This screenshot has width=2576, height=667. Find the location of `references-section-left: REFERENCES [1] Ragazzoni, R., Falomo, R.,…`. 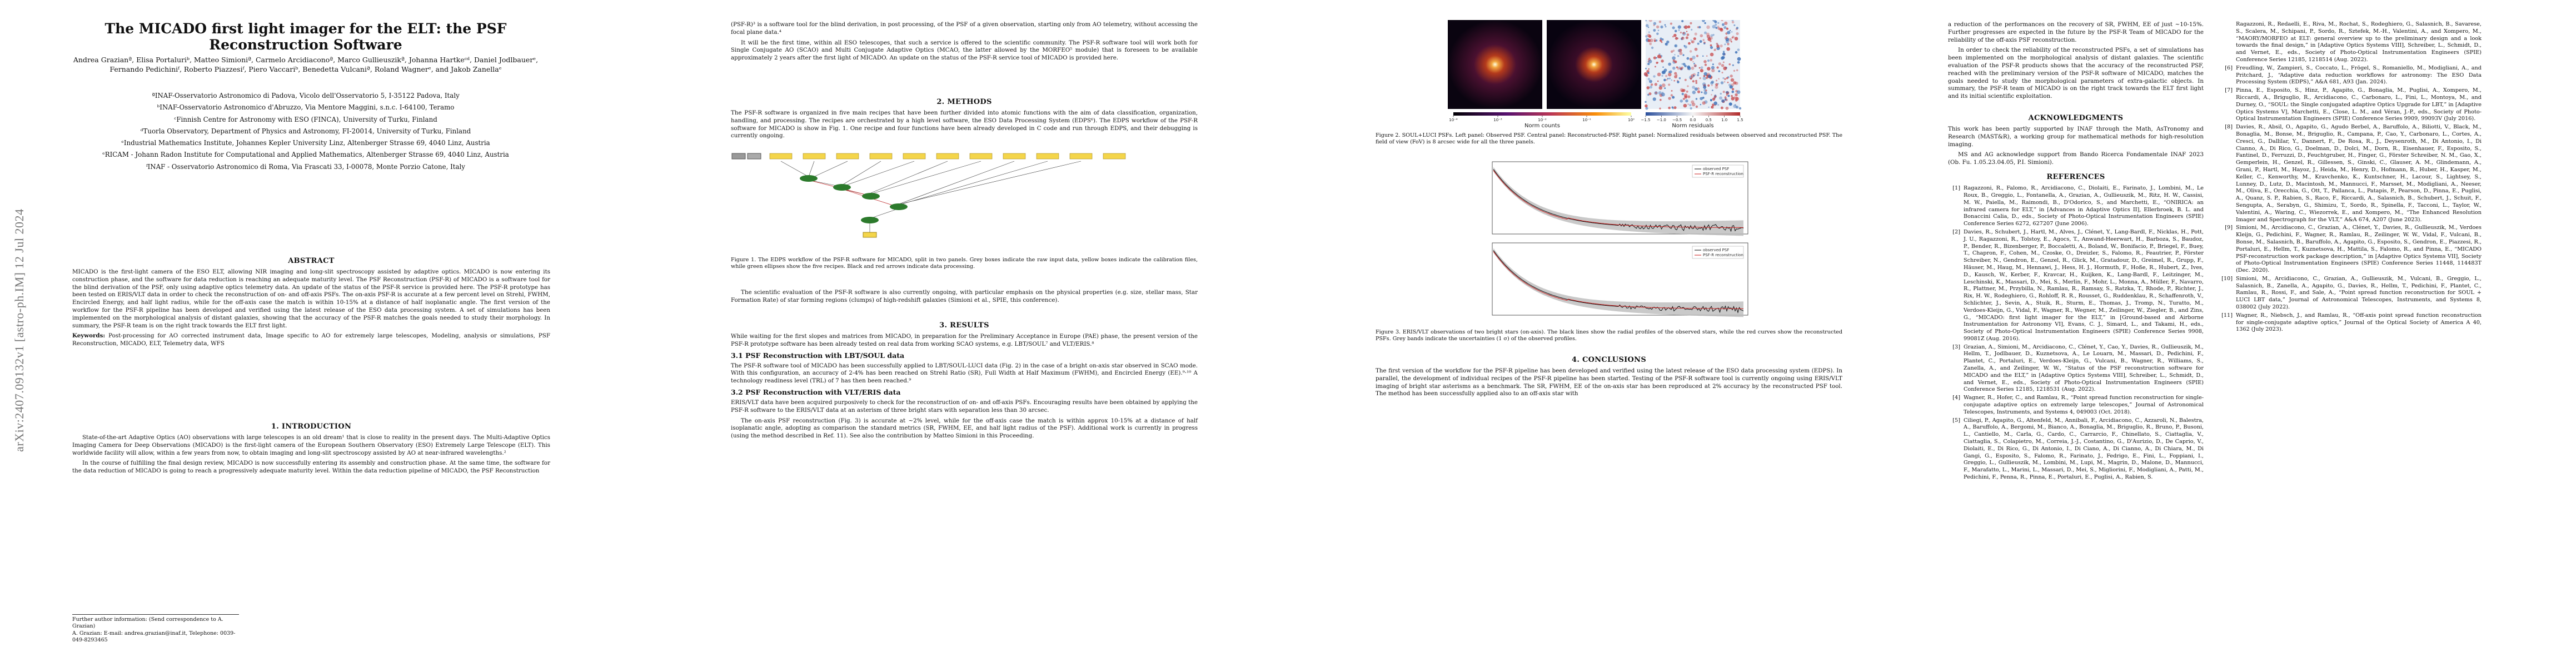

references-section-left: REFERENCES [1] Ragazzoni, R., Falomo, R.,… is located at coordinates (2076, 327).